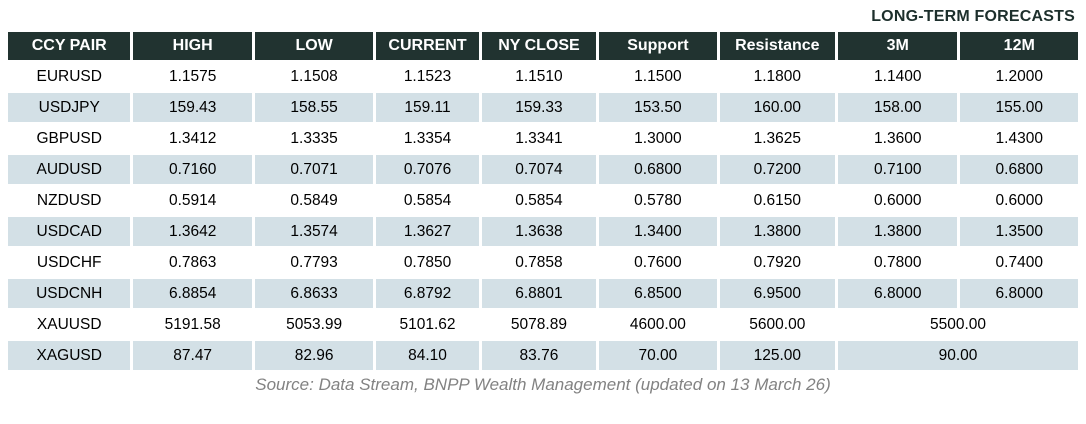 The image size is (1086, 424). Describe the element at coordinates (192, 107) in the screenshot. I see `cell-high: 159.43` at that location.